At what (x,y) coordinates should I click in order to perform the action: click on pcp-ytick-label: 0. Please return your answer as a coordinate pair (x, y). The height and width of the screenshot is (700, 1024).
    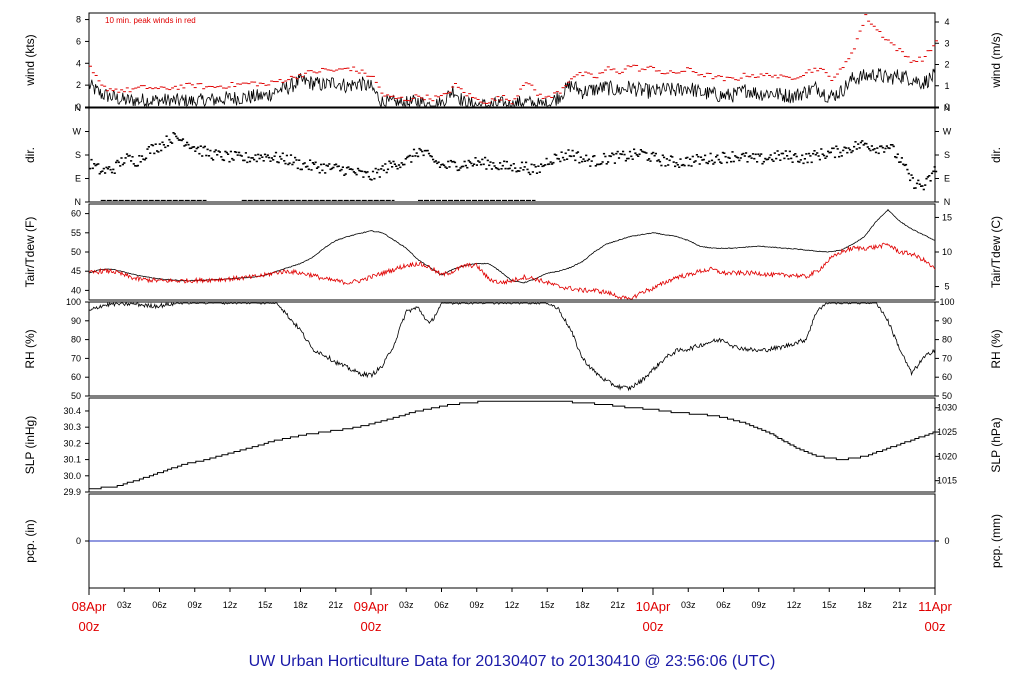
    Looking at the image, I should click on (78, 541).